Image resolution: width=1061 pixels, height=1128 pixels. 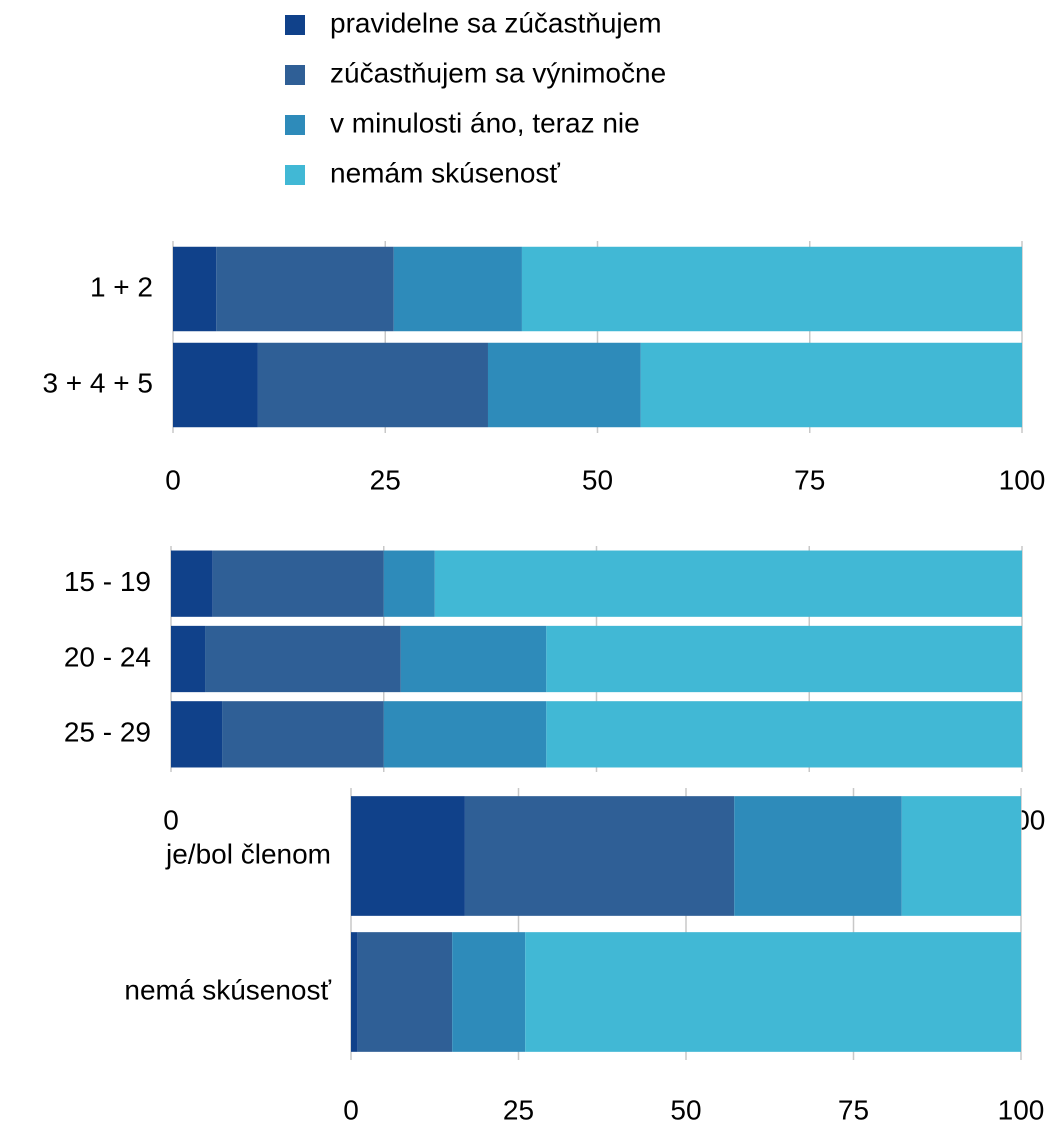 I want to click on legend-label: zúčastňujem sa výnimočne, so click(x=498, y=72).